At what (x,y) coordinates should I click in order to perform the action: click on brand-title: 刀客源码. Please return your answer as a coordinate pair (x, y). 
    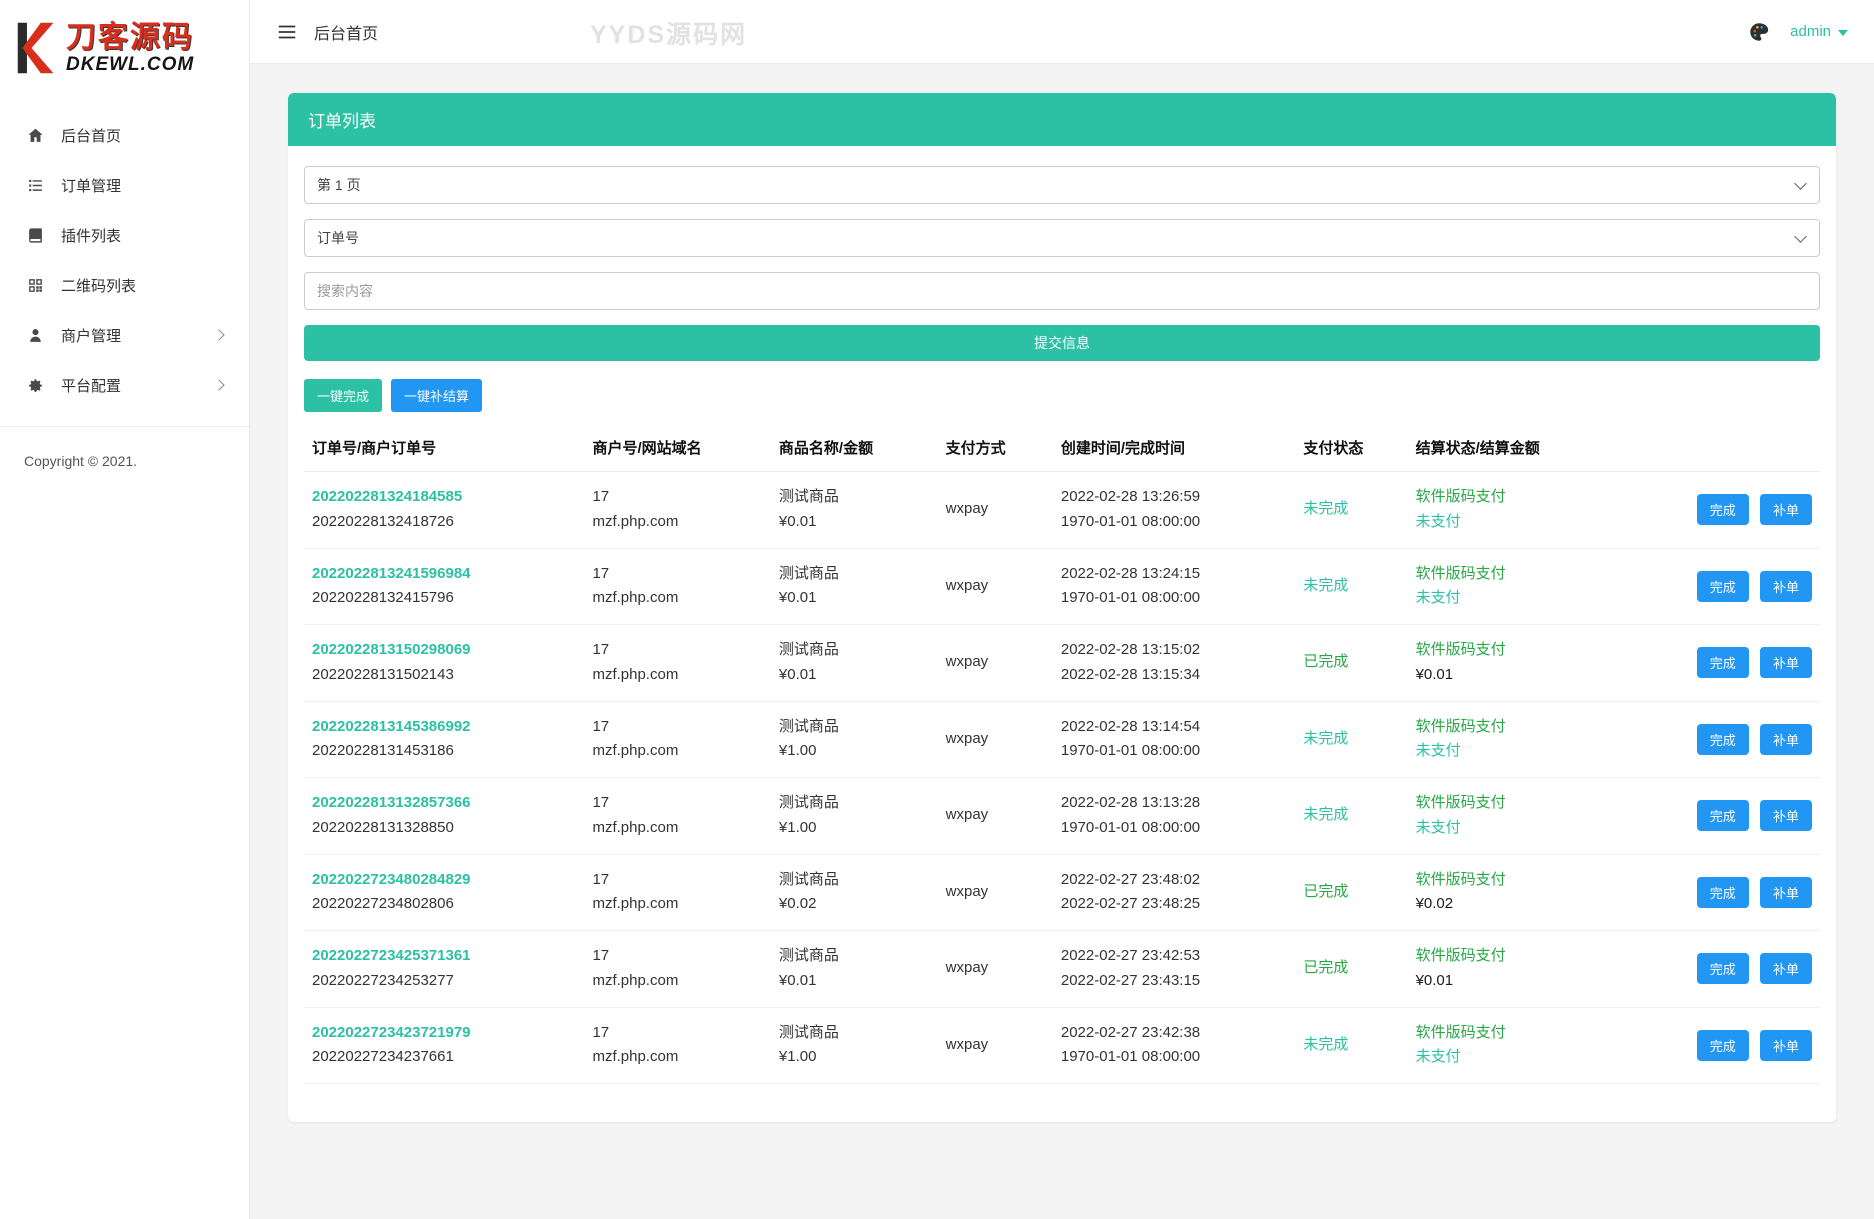
    Looking at the image, I should click on (130, 37).